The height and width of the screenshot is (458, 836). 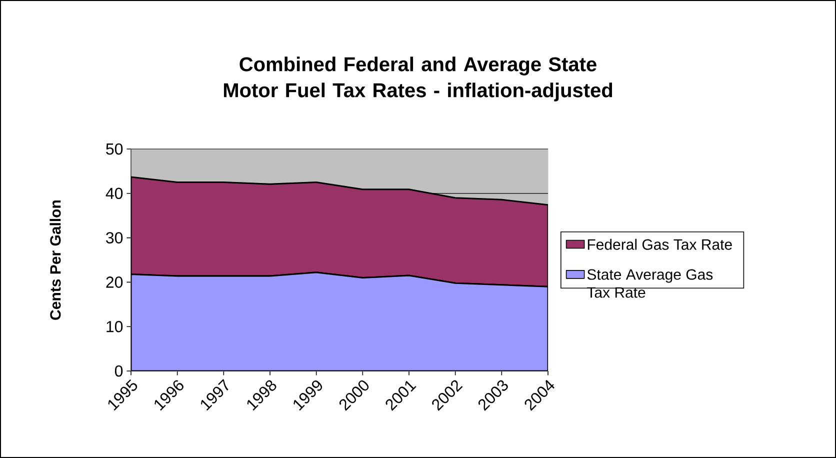 What do you see at coordinates (55, 260) in the screenshot?
I see `y-axis-title: Cents Per Gallon` at bounding box center [55, 260].